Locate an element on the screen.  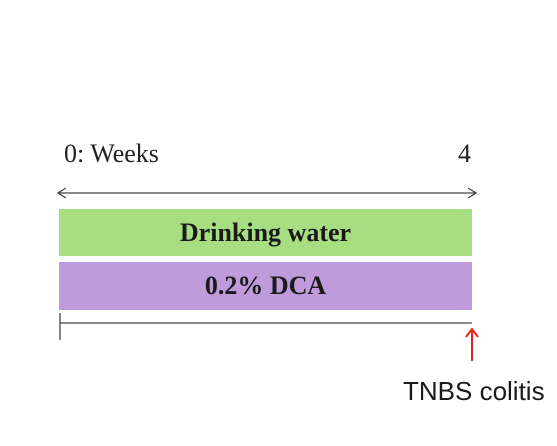
dca-bar: 0.2% DCA is located at coordinates (265, 286).